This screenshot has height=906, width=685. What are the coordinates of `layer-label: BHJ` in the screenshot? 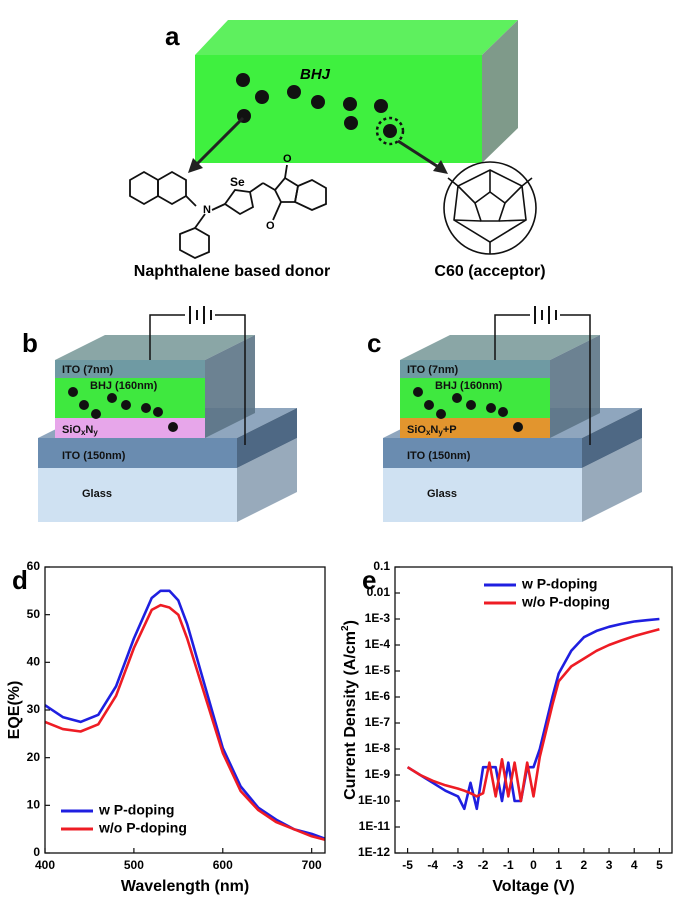 It's located at (315, 74).